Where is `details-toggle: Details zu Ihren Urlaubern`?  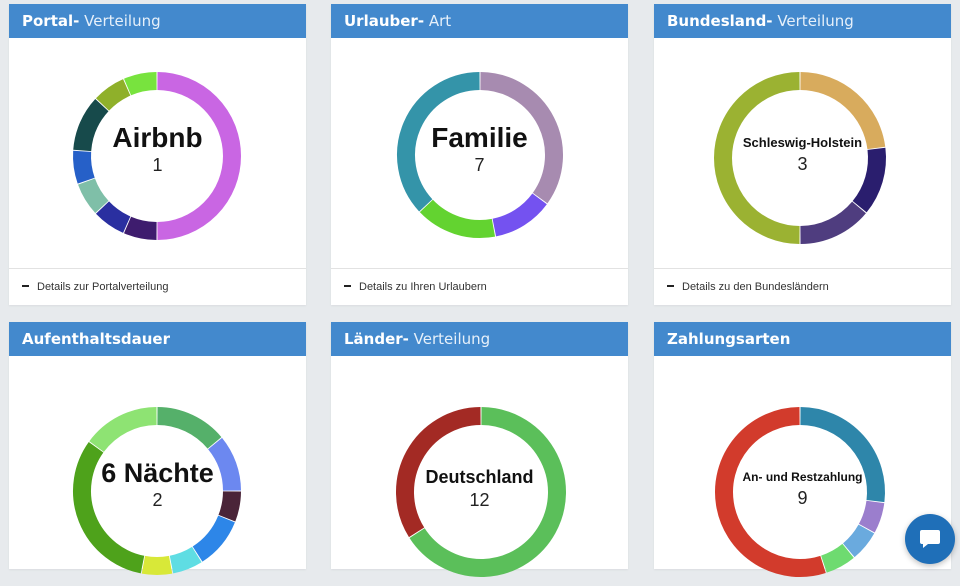
details-toggle: Details zu Ihren Urlaubern is located at coordinates (479, 286).